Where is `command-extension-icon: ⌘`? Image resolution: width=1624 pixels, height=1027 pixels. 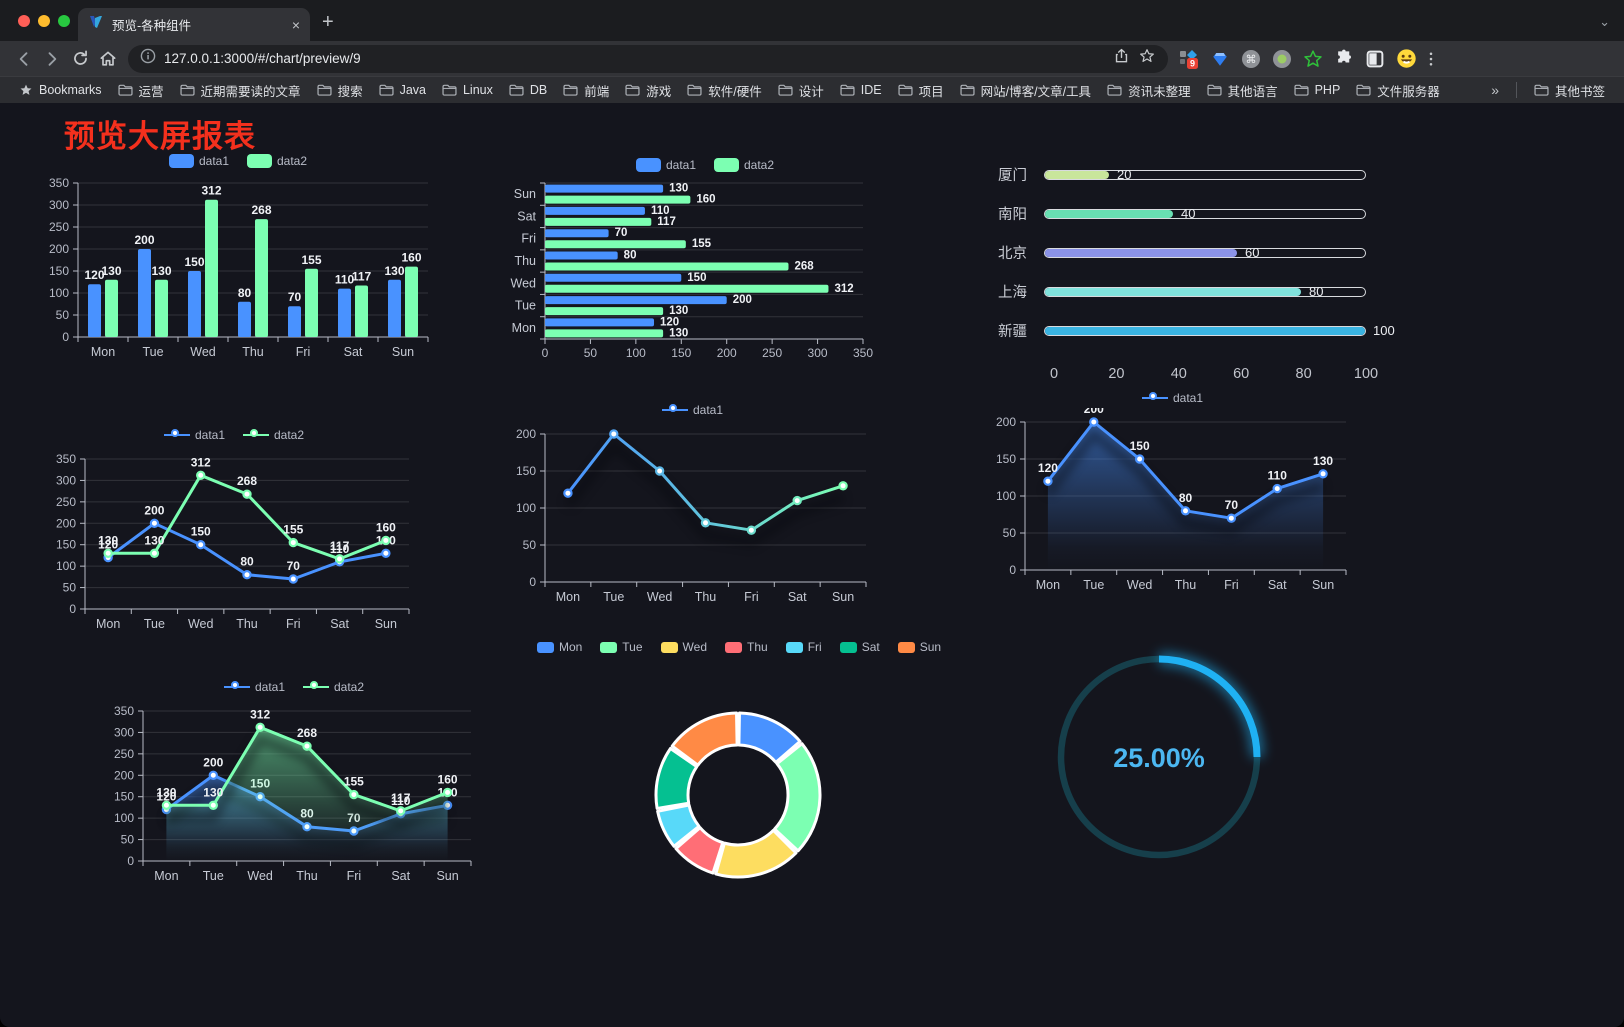 command-extension-icon: ⌘ is located at coordinates (1251, 59).